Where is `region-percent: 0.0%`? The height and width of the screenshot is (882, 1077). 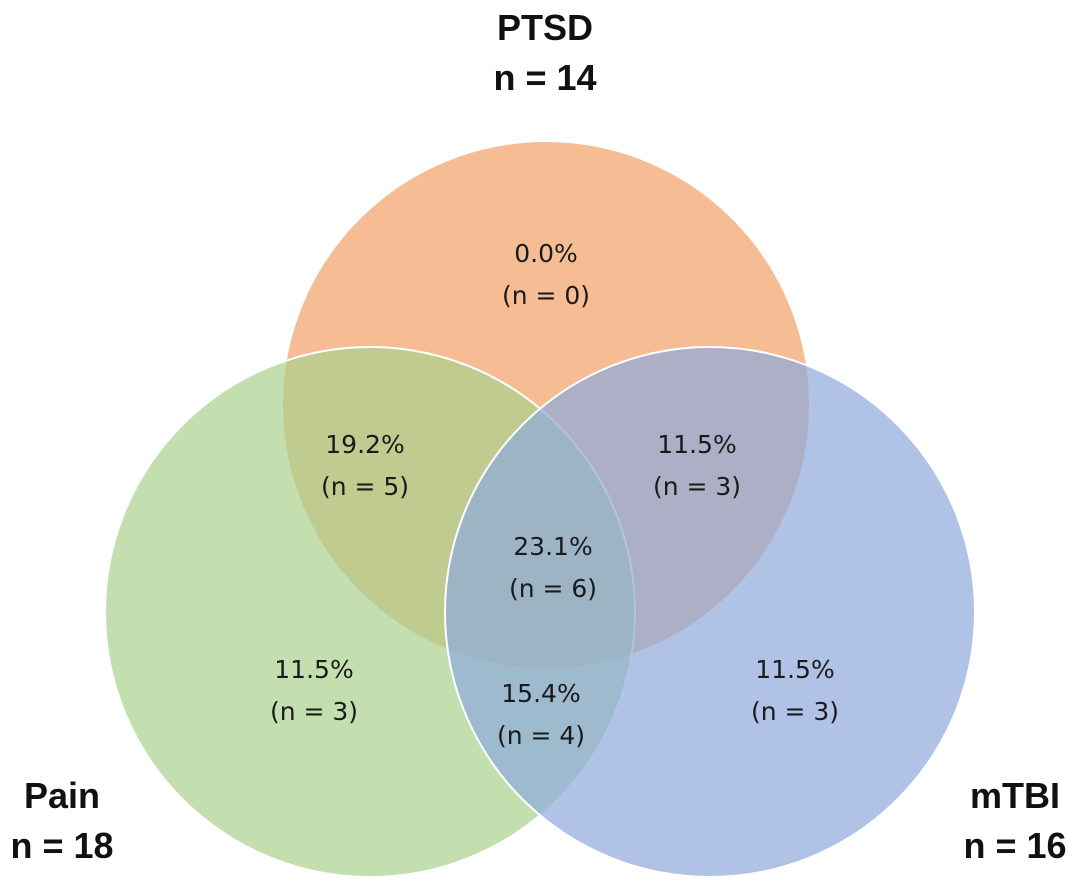 region-percent: 0.0% is located at coordinates (546, 253).